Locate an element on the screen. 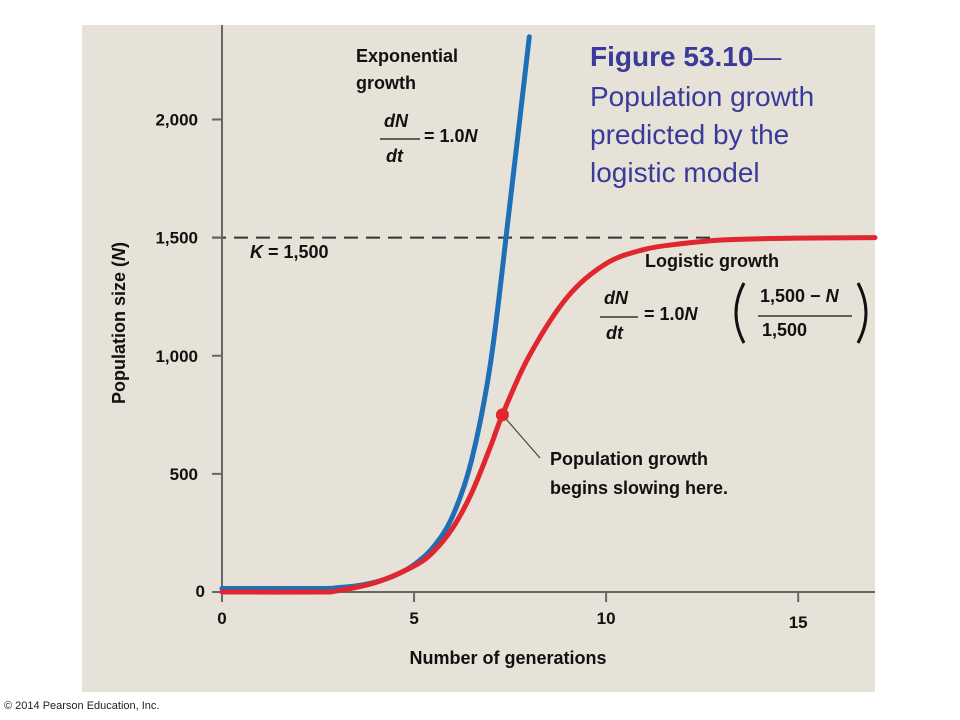  logistic-eq-denominator: dt is located at coordinates (615, 333).